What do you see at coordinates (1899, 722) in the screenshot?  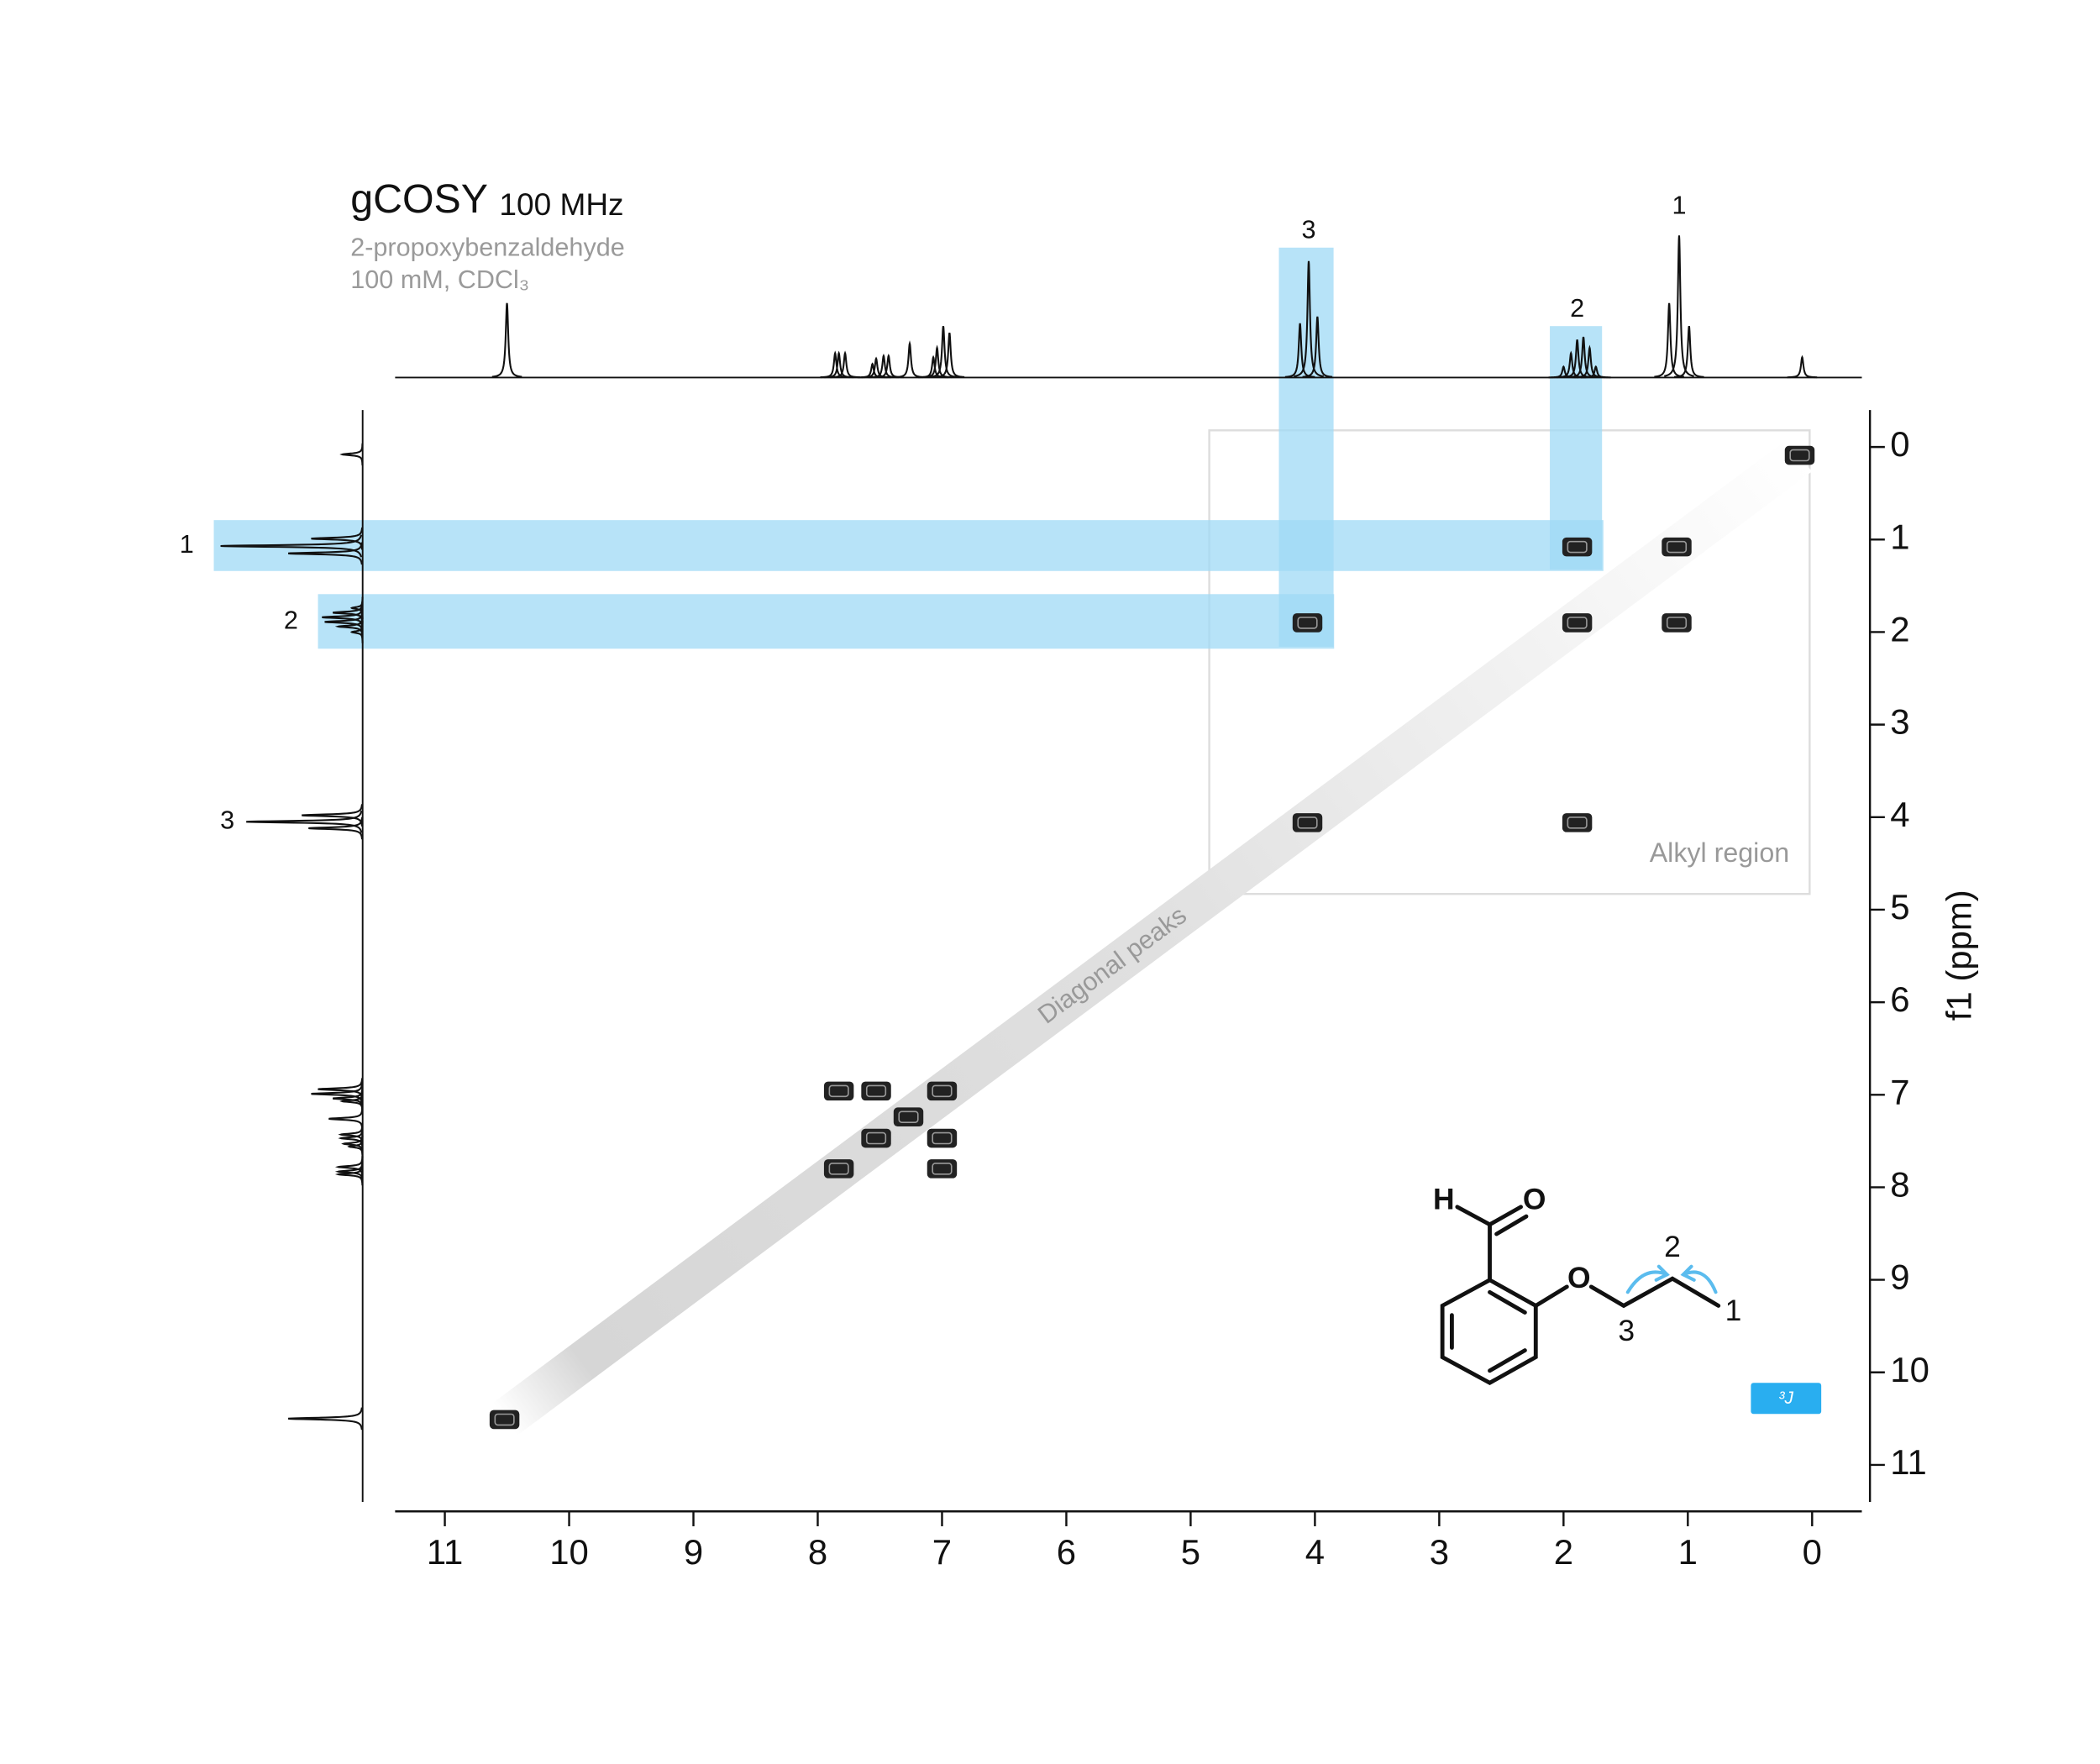 I see `y-tick-label: 3` at bounding box center [1899, 722].